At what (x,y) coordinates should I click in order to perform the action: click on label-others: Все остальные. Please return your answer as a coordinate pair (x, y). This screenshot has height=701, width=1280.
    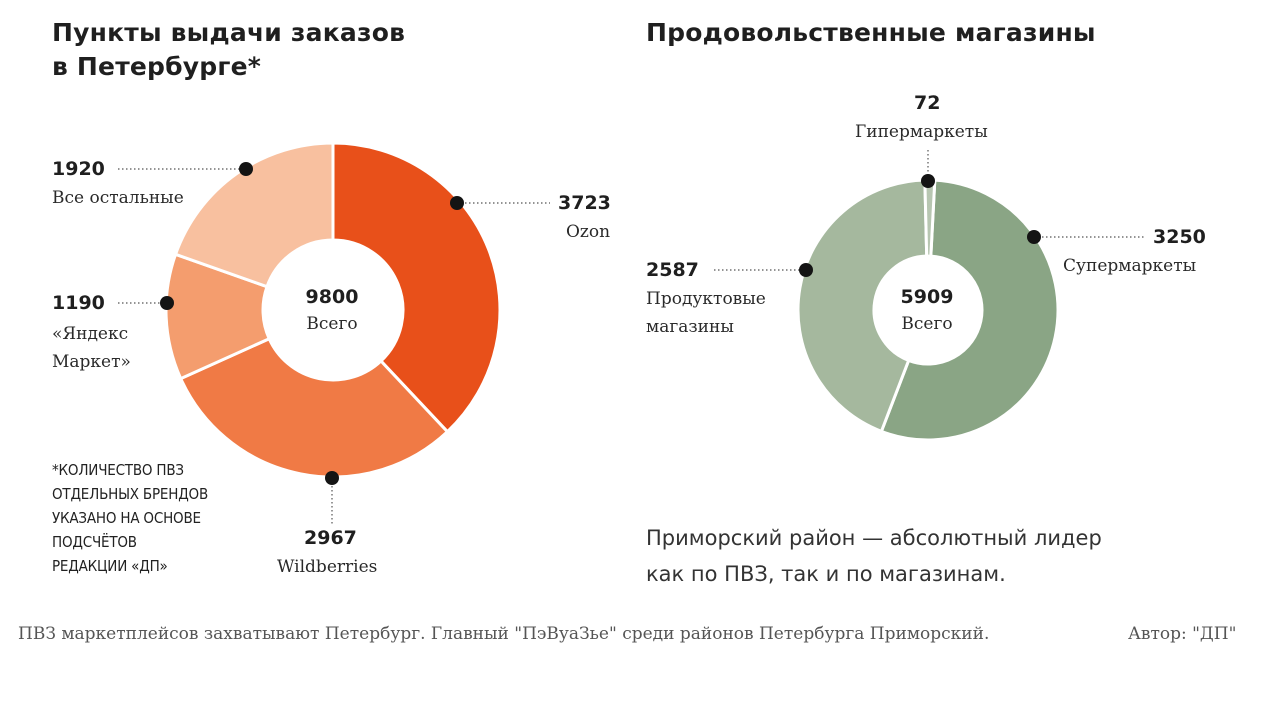
    Looking at the image, I should click on (118, 198).